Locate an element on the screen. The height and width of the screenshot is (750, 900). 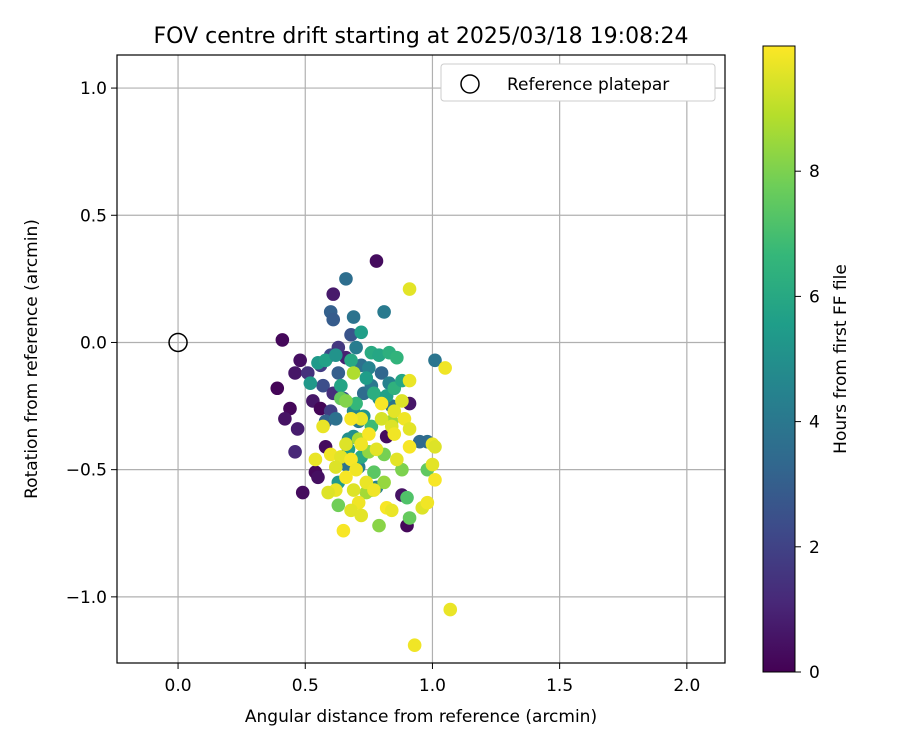
colorbar: 0 2 4 6 8 Hours from first FF file is located at coordinates (806, 364).